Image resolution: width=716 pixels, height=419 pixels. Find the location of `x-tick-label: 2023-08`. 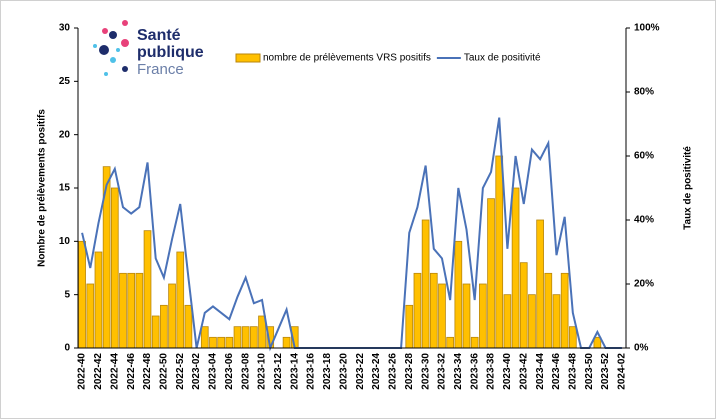

x-tick-label: 2023-08 is located at coordinates (245, 371).